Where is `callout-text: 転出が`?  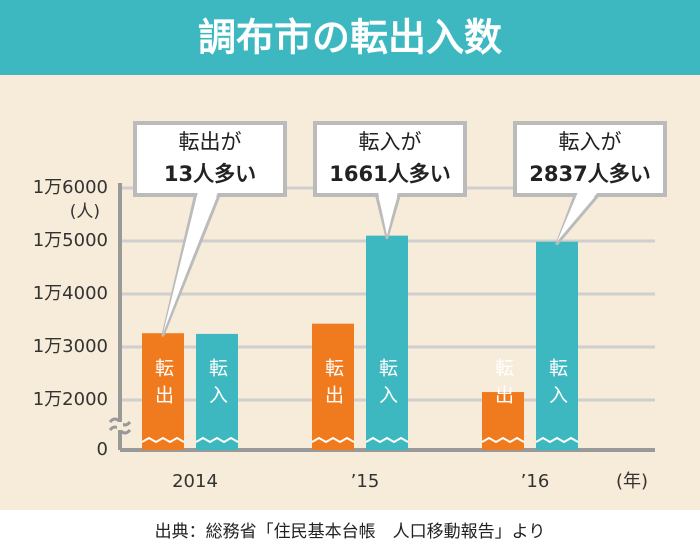
callout-text: 転出が is located at coordinates (210, 142).